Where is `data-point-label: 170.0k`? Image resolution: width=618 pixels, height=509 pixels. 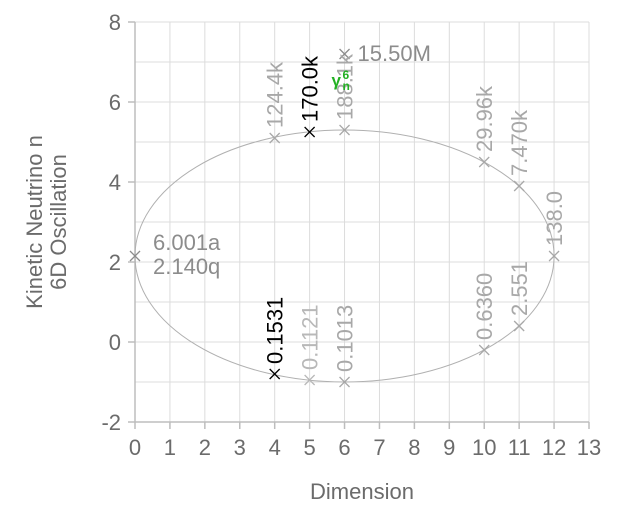 data-point-label: 170.0k is located at coordinates (310, 88).